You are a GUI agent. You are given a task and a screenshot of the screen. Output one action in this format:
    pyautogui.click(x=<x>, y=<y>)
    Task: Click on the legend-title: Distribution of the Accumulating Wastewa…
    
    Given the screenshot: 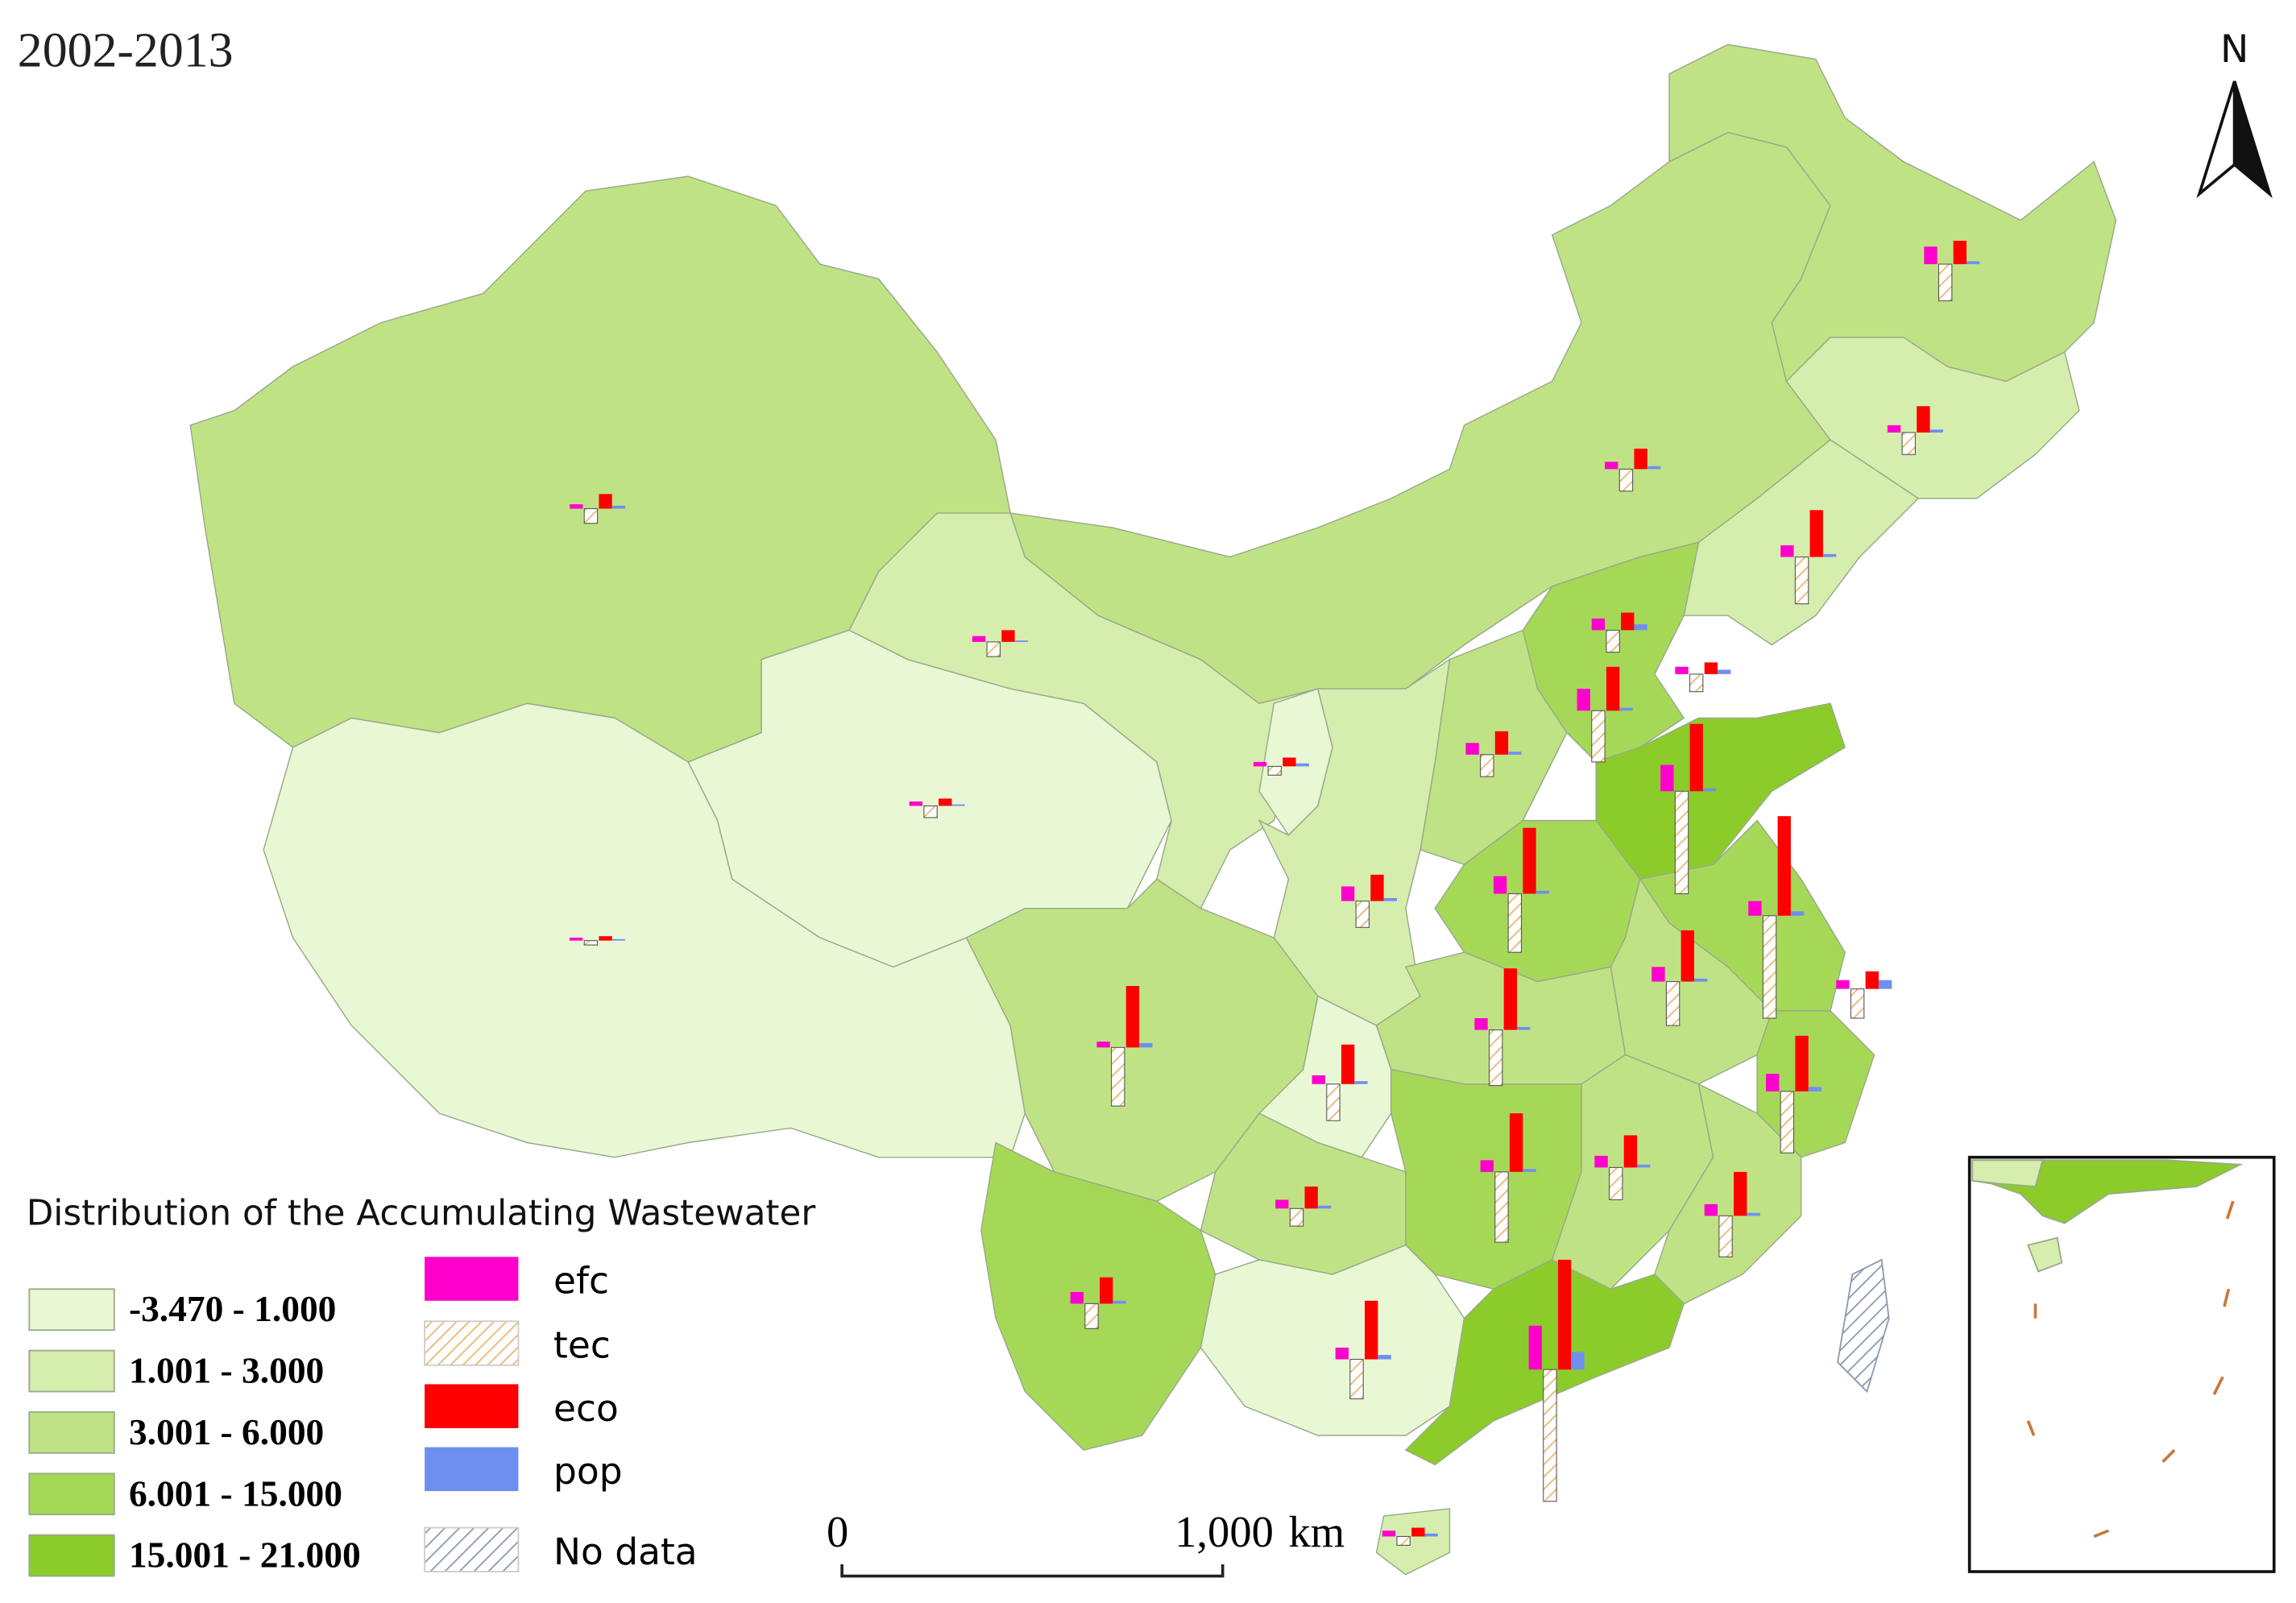 What is the action you would take?
    pyautogui.click(x=422, y=1213)
    